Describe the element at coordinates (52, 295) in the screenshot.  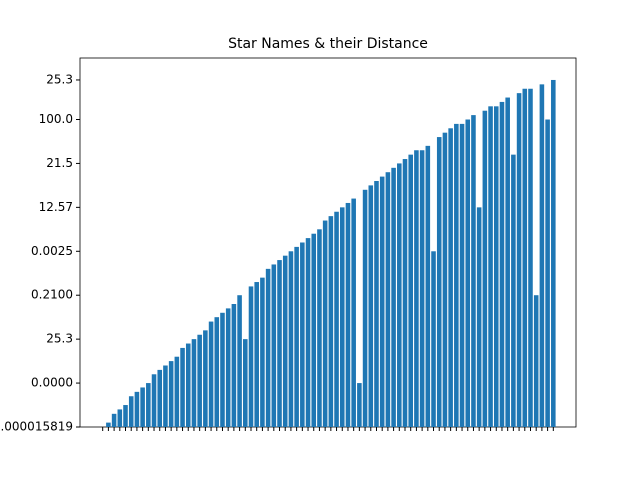
I see `y-tick-label: 0.2100` at that location.